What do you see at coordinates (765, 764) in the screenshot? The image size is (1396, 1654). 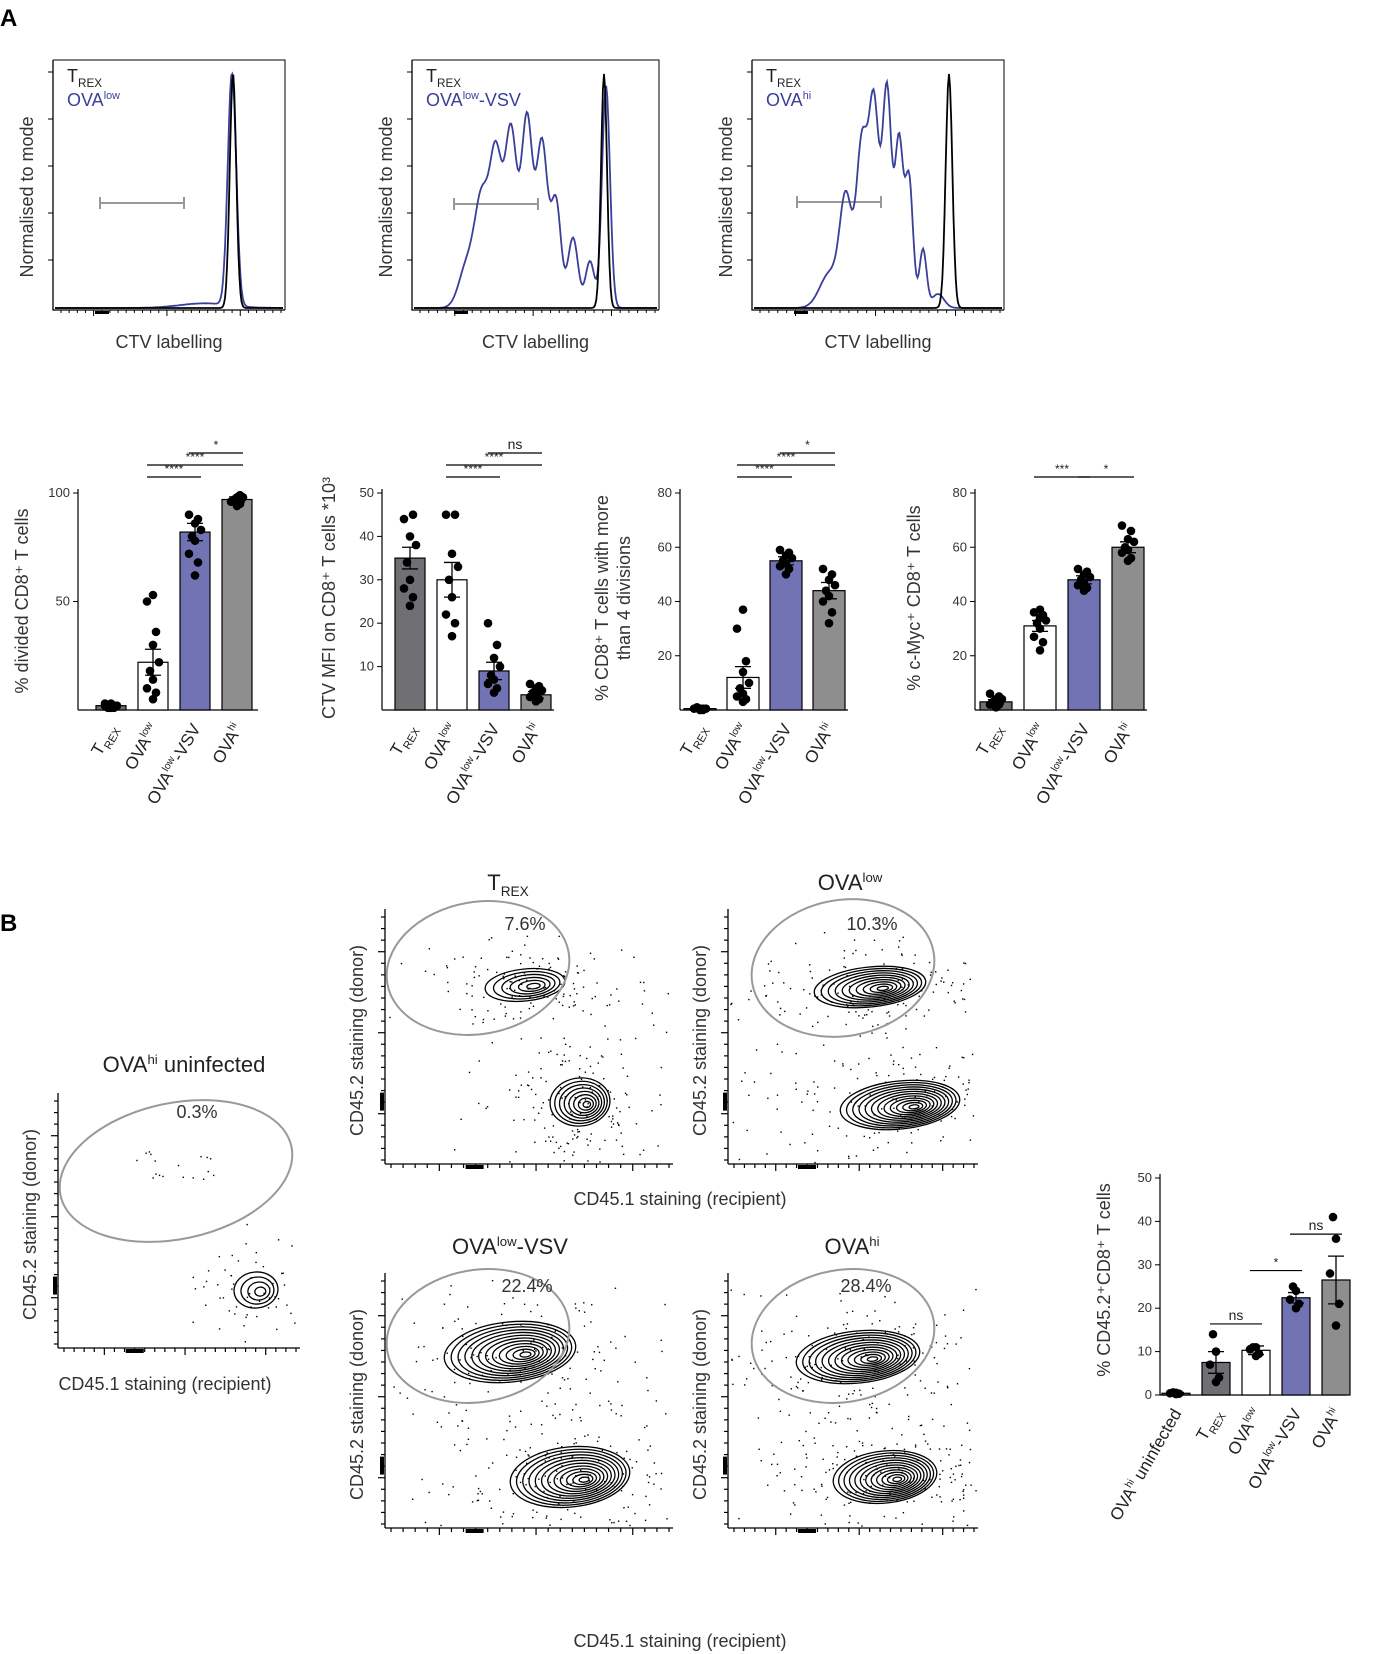 I see `category-label-ova_low_vsv: OVAlow-VSV` at bounding box center [765, 764].